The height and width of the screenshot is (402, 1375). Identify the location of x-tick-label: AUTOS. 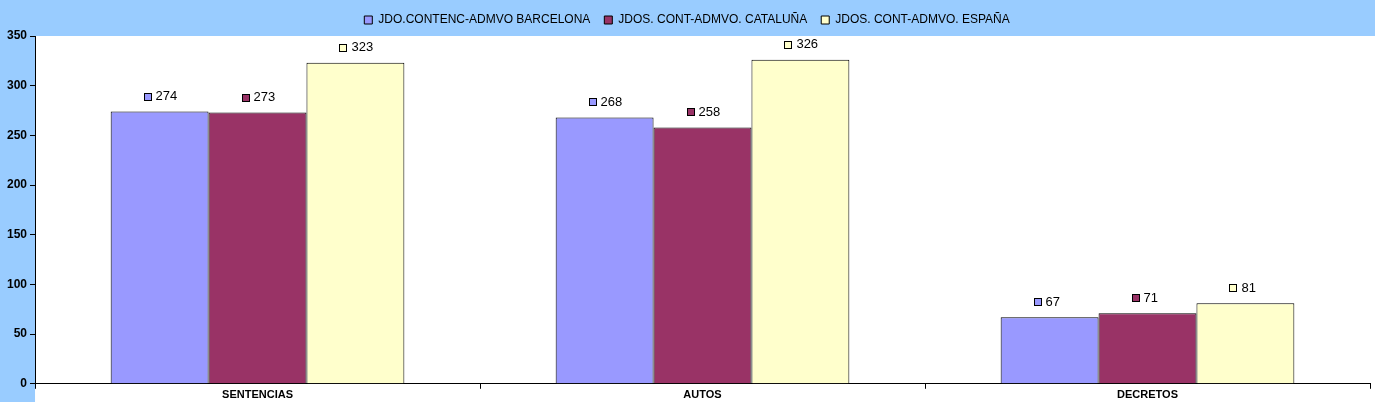
(702, 394).